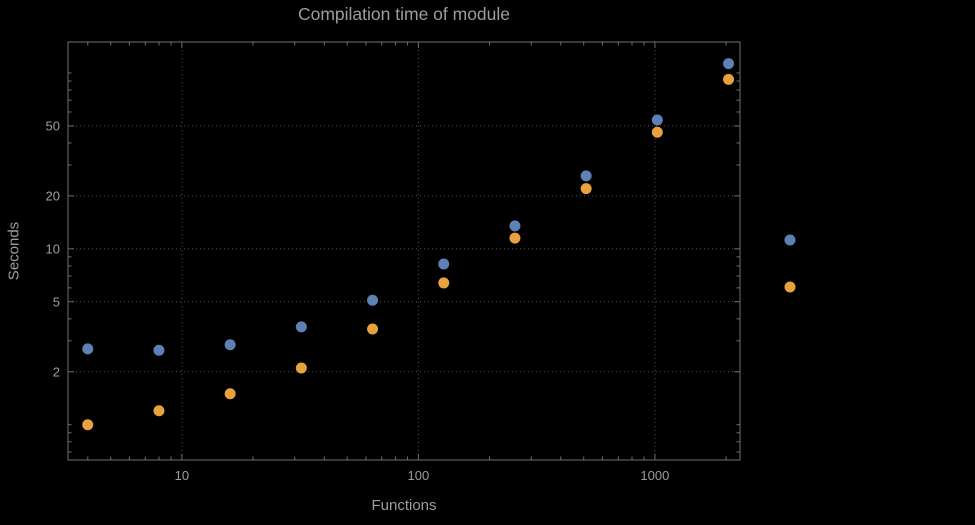 The width and height of the screenshot is (975, 525). What do you see at coordinates (53, 195) in the screenshot?
I see `y-tick-label: 20` at bounding box center [53, 195].